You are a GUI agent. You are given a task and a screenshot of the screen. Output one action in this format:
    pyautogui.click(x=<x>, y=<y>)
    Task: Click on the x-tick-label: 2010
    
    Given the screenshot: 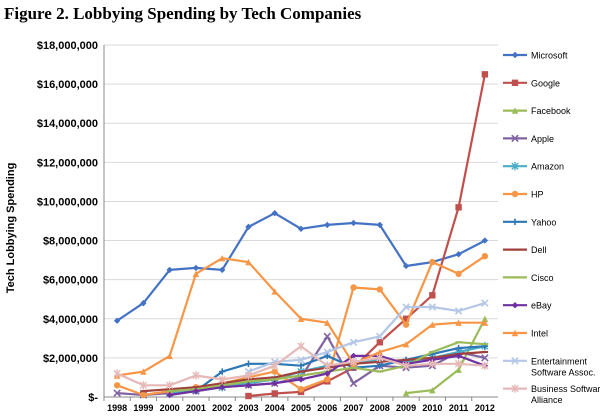 What is the action you would take?
    pyautogui.click(x=432, y=408)
    